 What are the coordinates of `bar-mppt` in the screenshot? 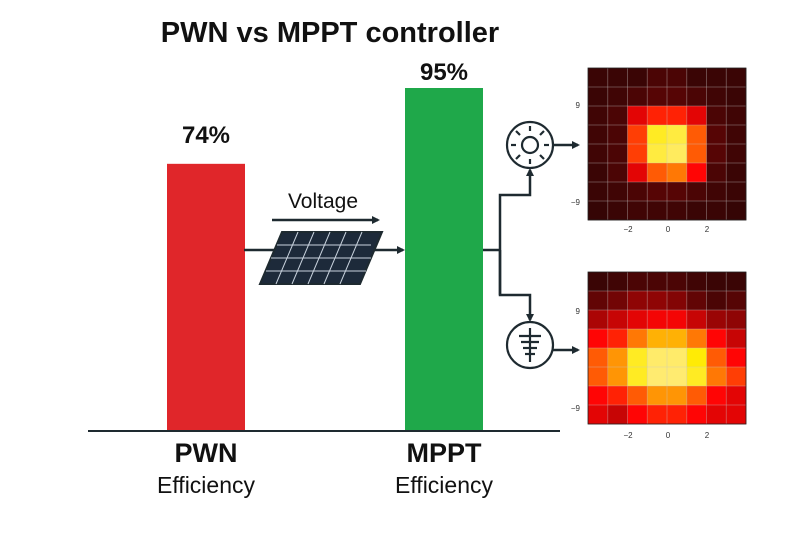 It's located at (444, 259).